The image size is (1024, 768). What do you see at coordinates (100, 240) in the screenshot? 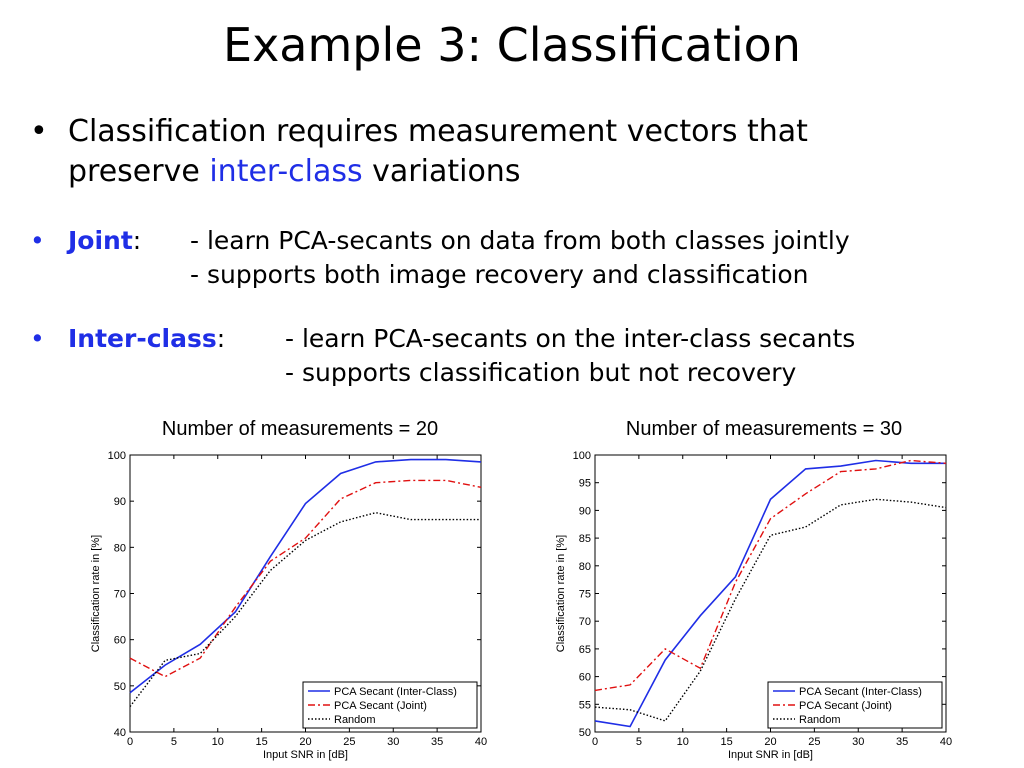
I see `joint-label-text: Joint` at bounding box center [100, 240].